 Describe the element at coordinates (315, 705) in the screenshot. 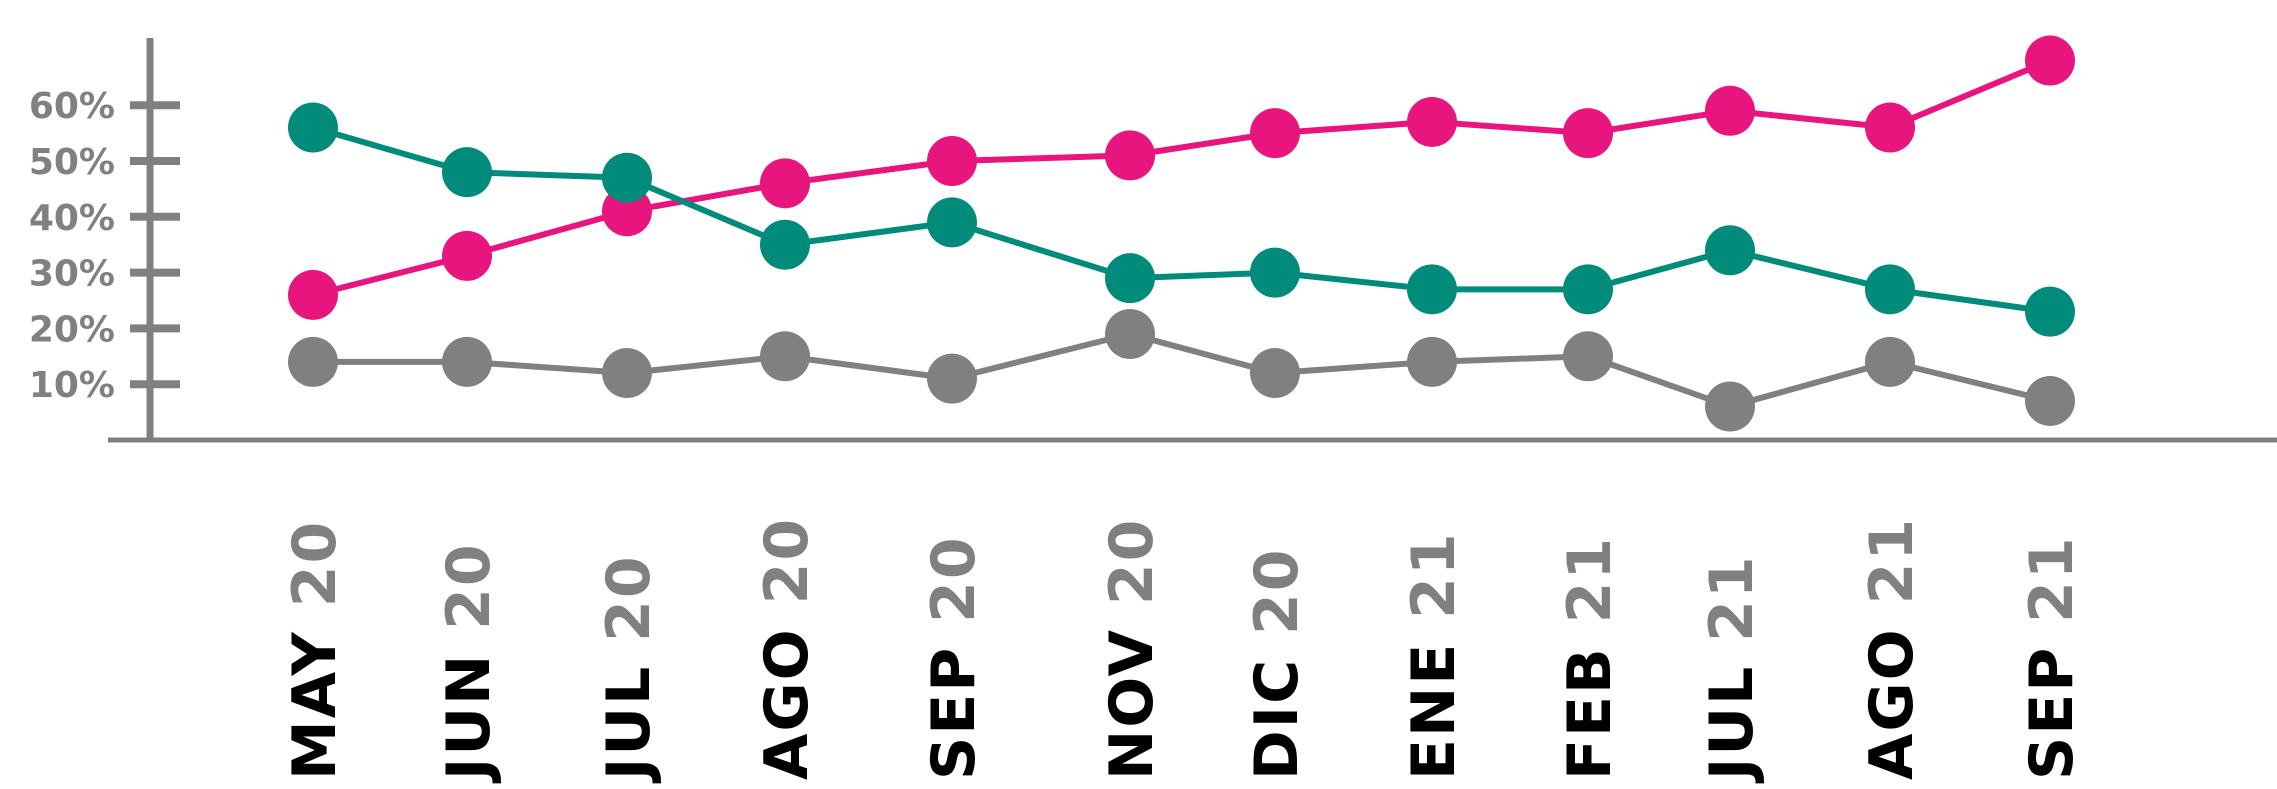

I see `x-tick-month: MAY` at that location.